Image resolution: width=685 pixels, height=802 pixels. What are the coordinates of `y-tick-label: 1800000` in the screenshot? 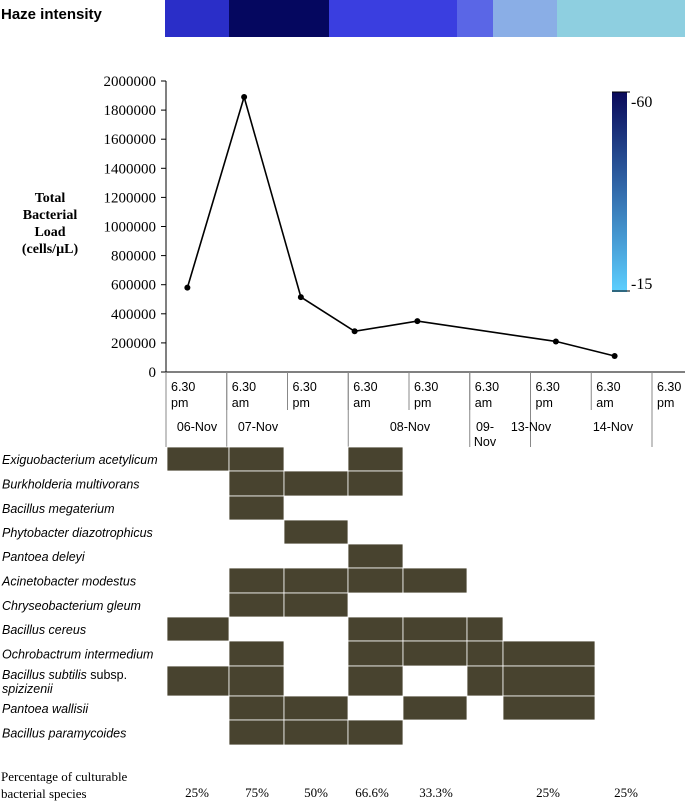 It's located at (130, 111).